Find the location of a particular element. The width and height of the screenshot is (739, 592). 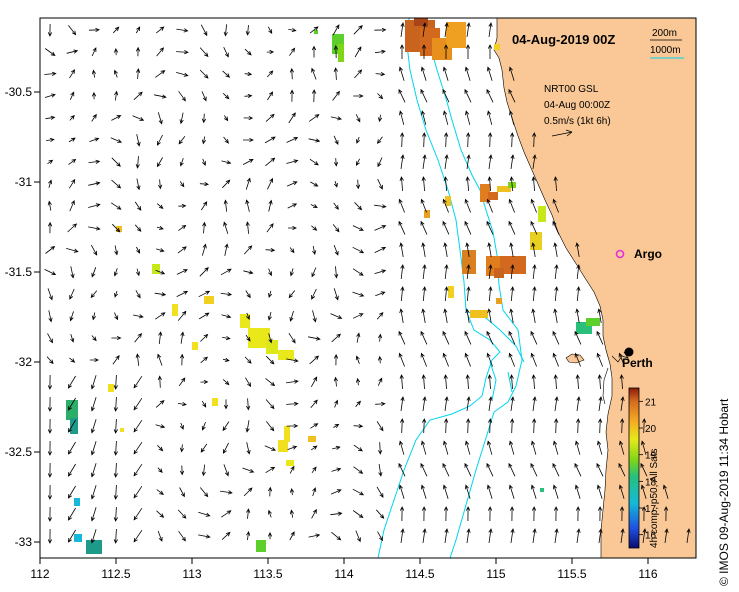

y-tick-label: -31.5 is located at coordinates (19, 272).